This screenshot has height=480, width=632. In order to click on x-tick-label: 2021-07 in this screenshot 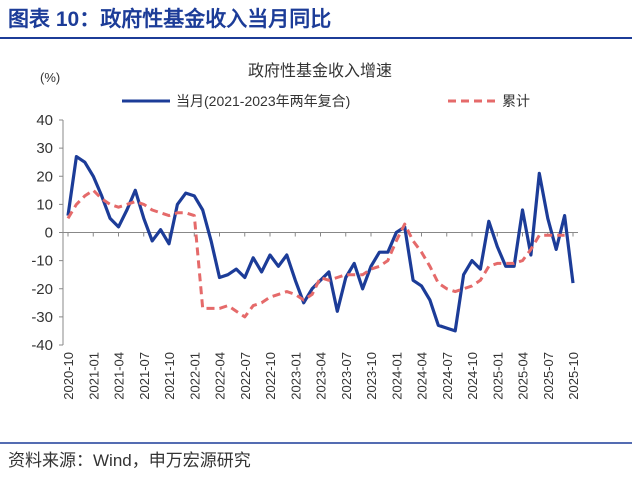, I will do `click(144, 376)`.